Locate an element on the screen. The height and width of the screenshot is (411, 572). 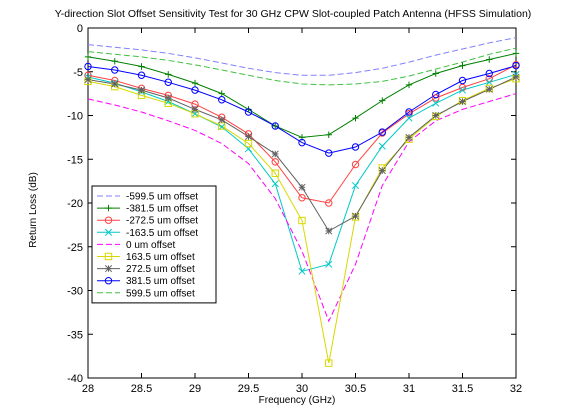
y-tick-label: -25 is located at coordinates (75, 248).